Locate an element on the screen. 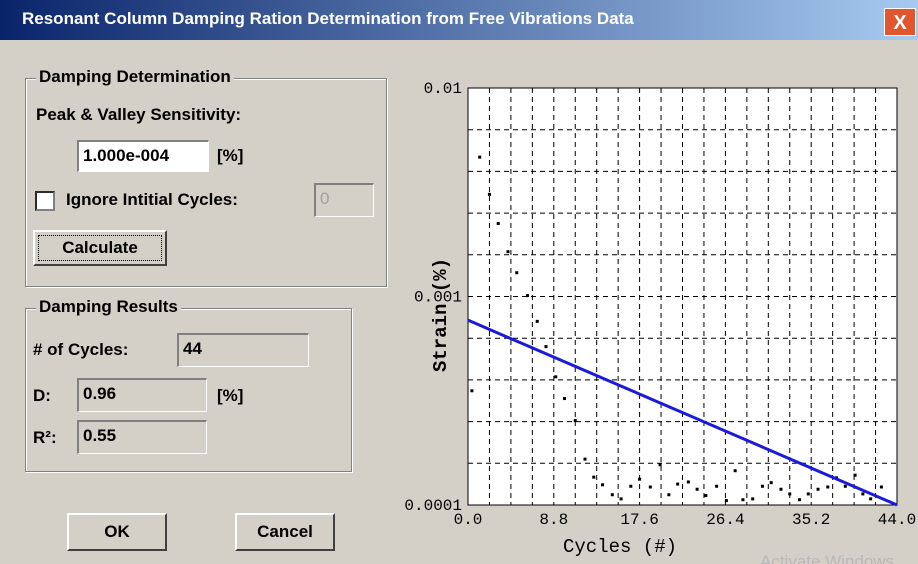 The width and height of the screenshot is (918, 564). ignore-input: 0 is located at coordinates (344, 200).